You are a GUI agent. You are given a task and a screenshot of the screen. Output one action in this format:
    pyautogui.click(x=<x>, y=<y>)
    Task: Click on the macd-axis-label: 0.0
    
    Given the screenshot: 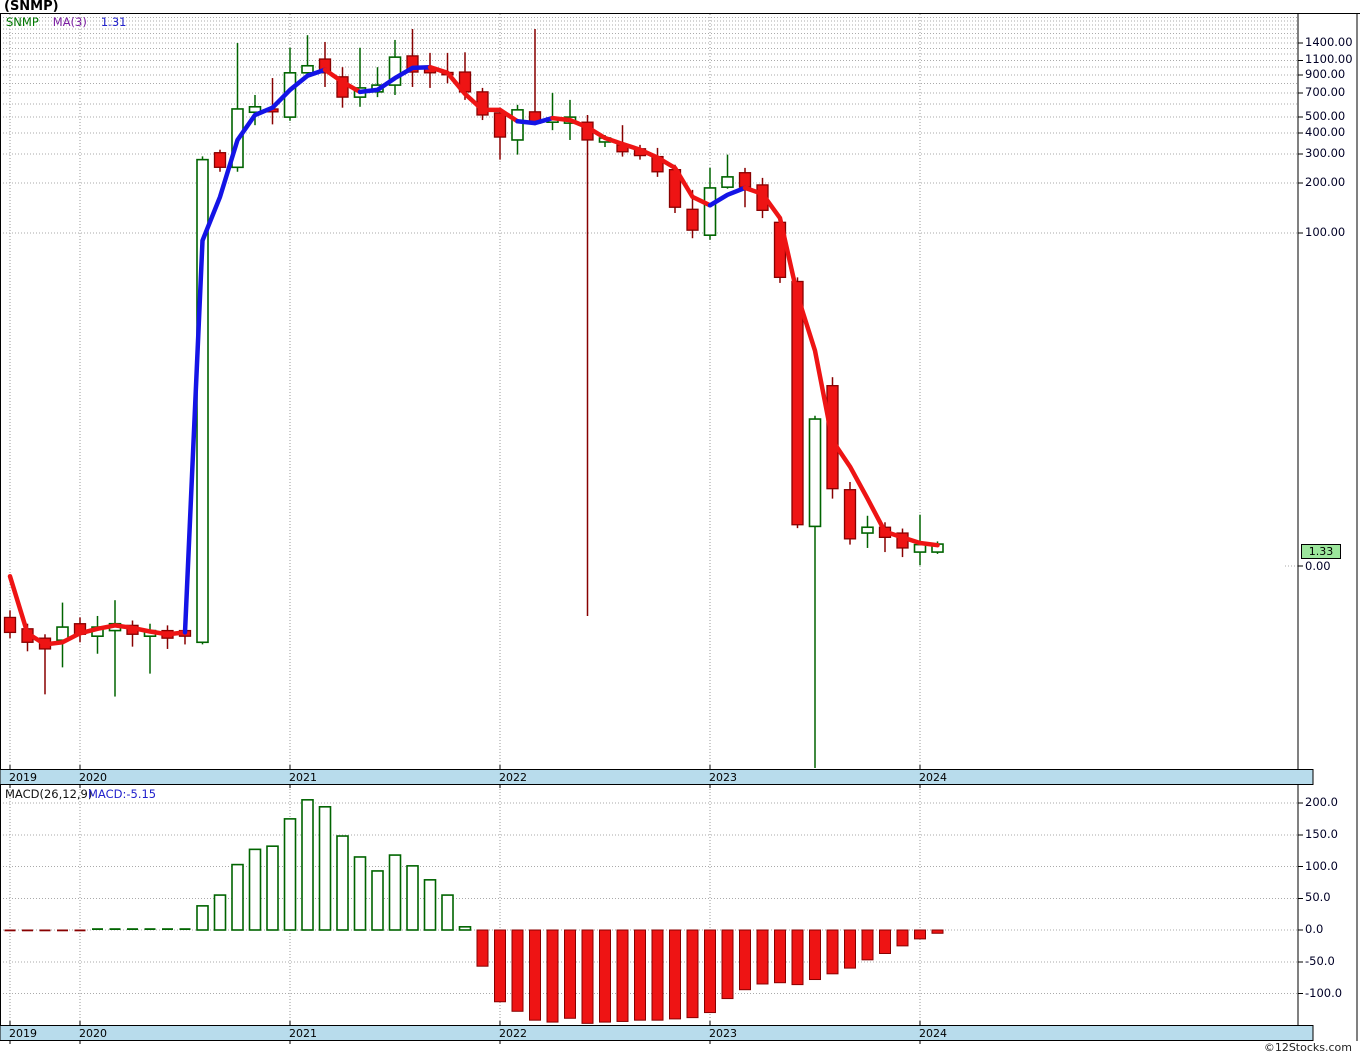 What is the action you would take?
    pyautogui.click(x=1314, y=929)
    